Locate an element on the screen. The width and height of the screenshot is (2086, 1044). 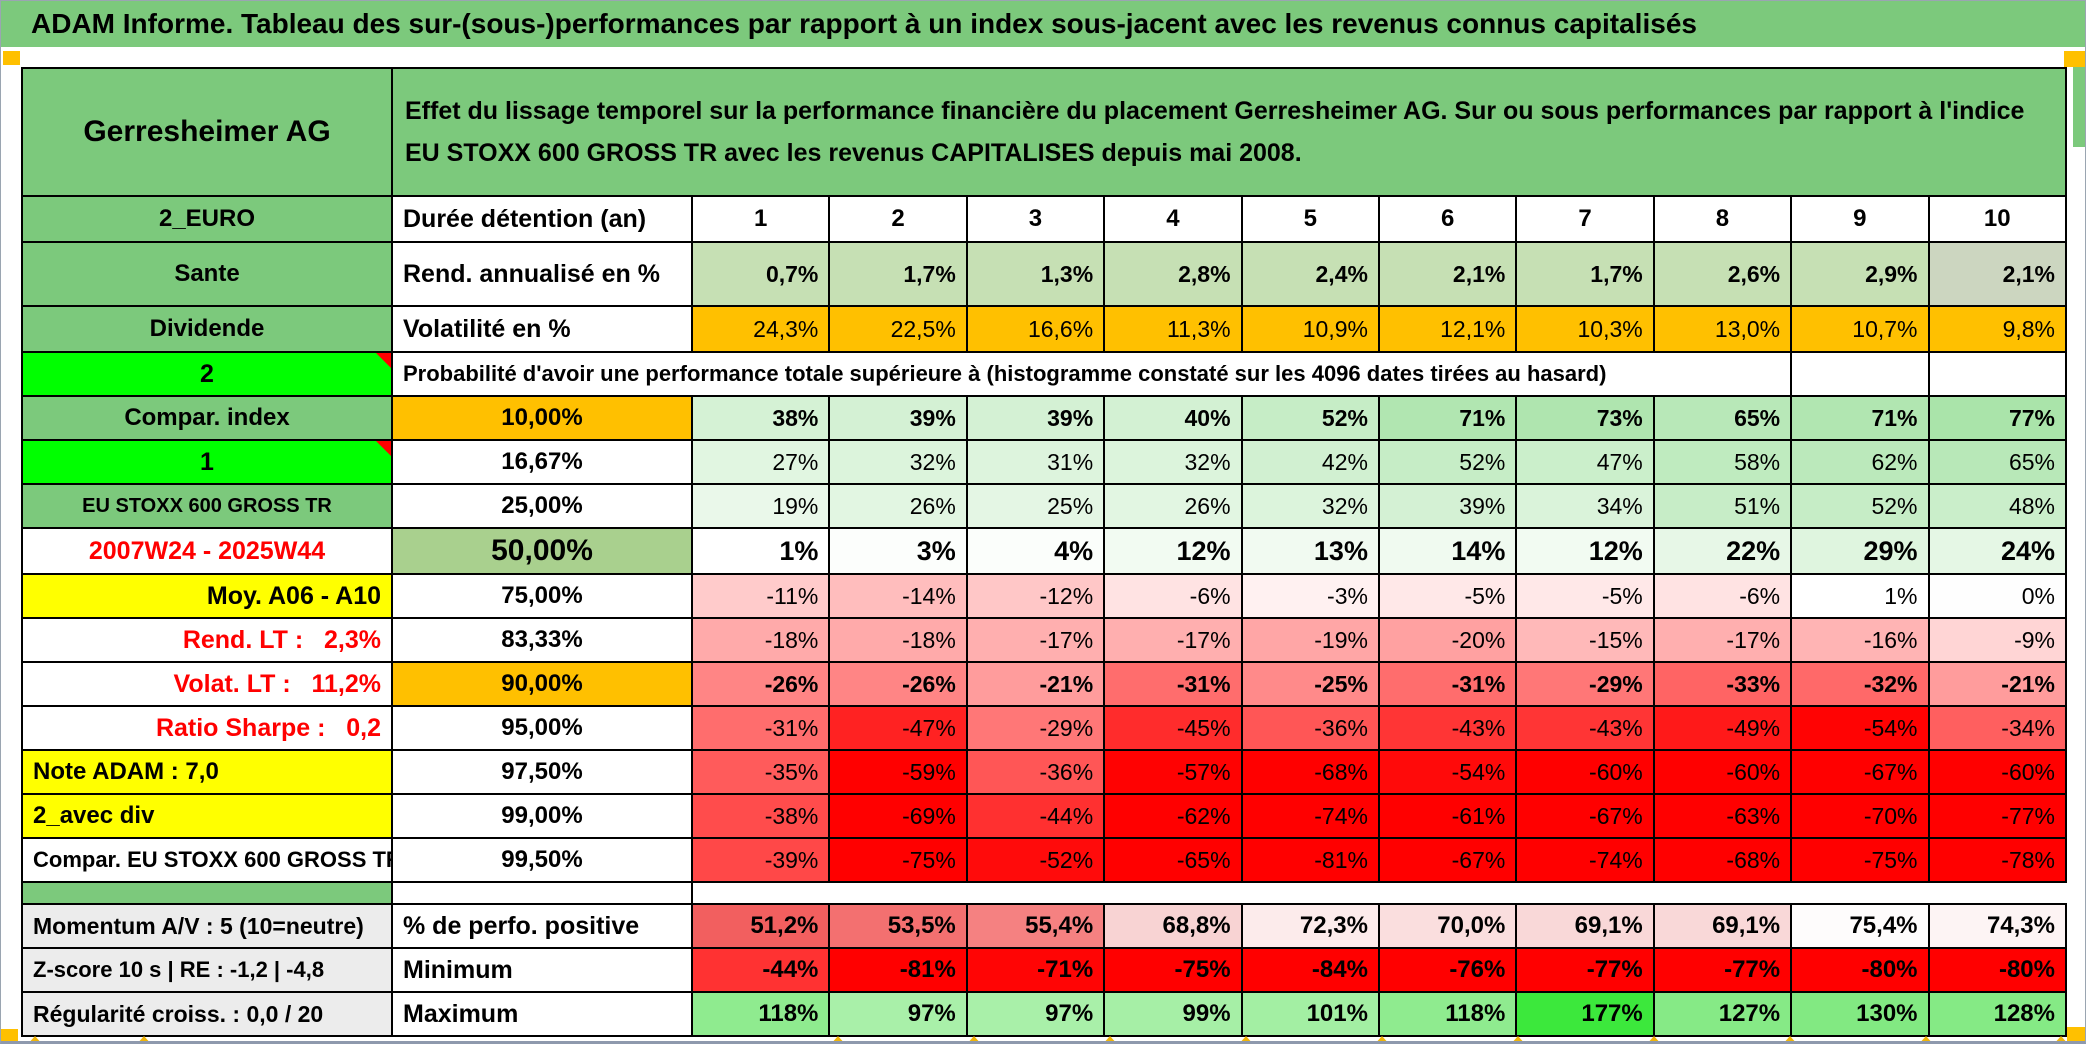
data-cell: -36% is located at coordinates (1310, 728).